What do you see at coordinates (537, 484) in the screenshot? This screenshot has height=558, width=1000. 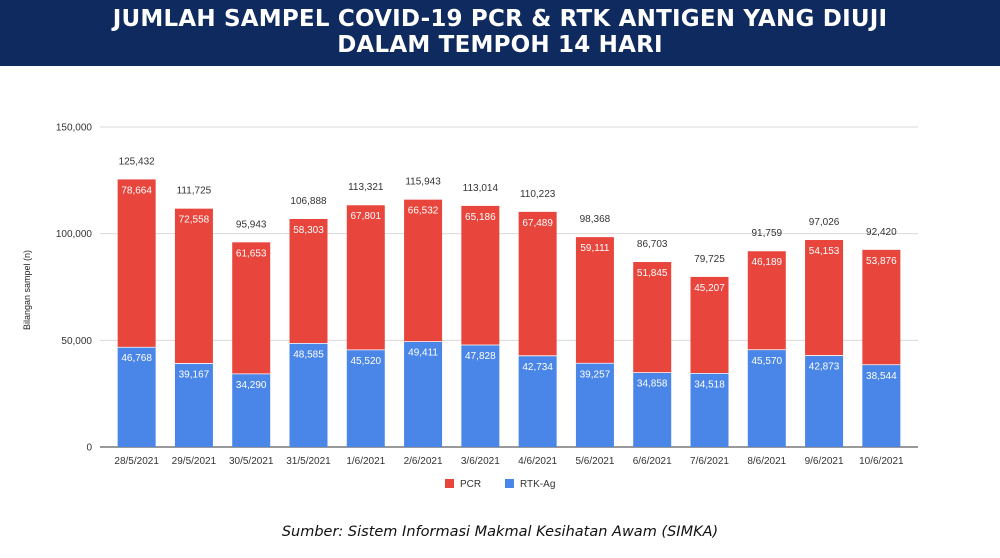 I see `legend-label: RTK-Ag` at bounding box center [537, 484].